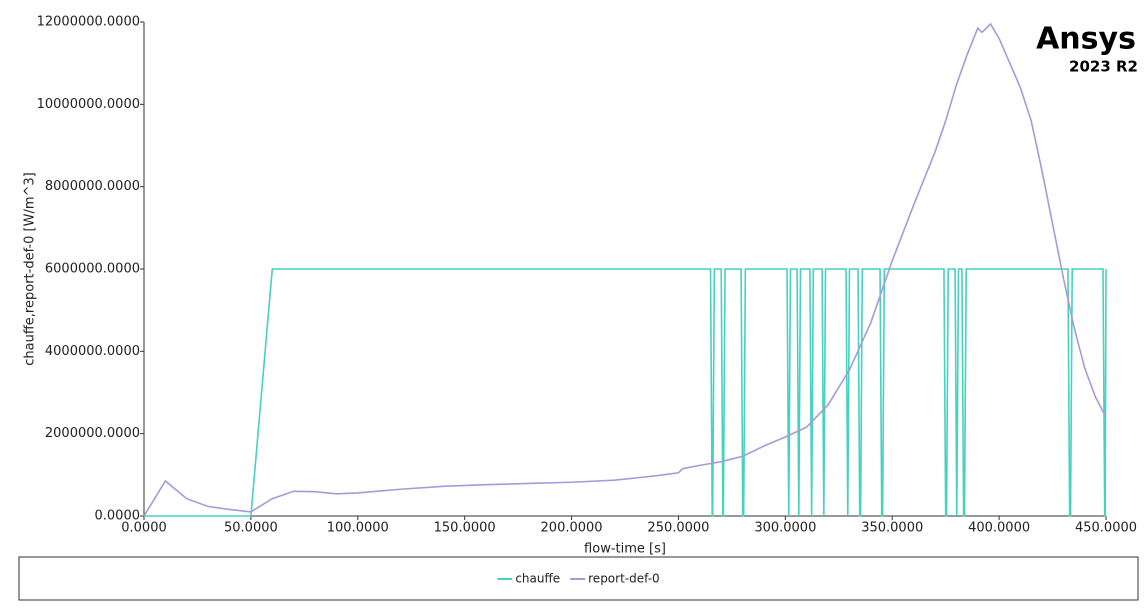  Describe the element at coordinates (1086, 39) in the screenshot. I see `logo-brand: Ansys` at that location.